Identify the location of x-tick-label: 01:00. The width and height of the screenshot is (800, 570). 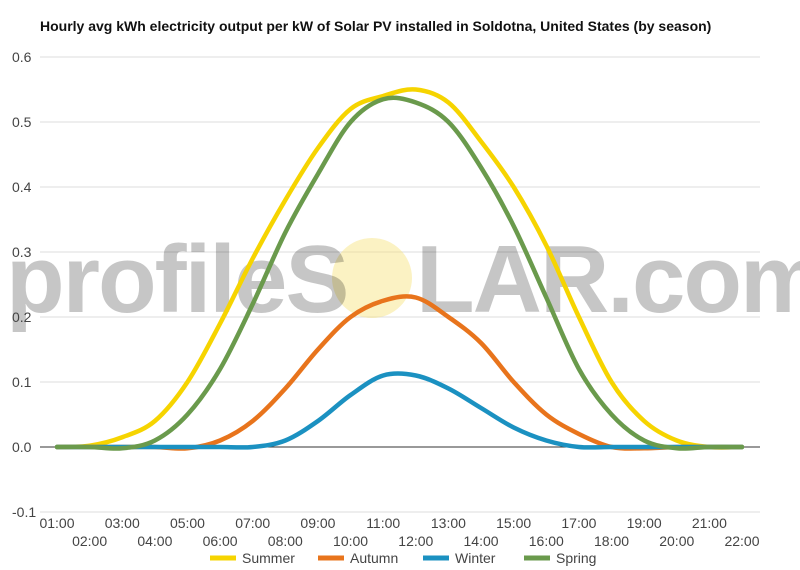
(56, 523).